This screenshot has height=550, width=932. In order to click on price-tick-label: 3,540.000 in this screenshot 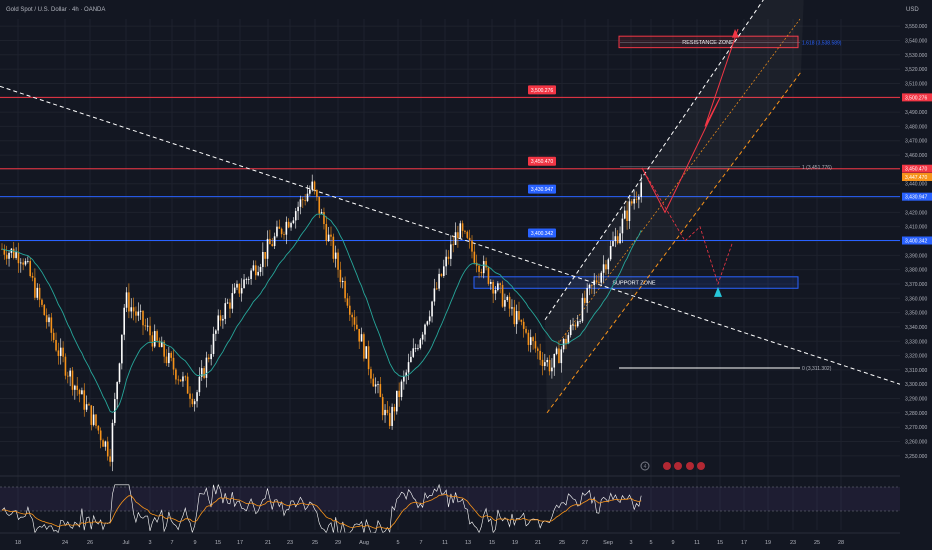, I will do `click(916, 41)`.